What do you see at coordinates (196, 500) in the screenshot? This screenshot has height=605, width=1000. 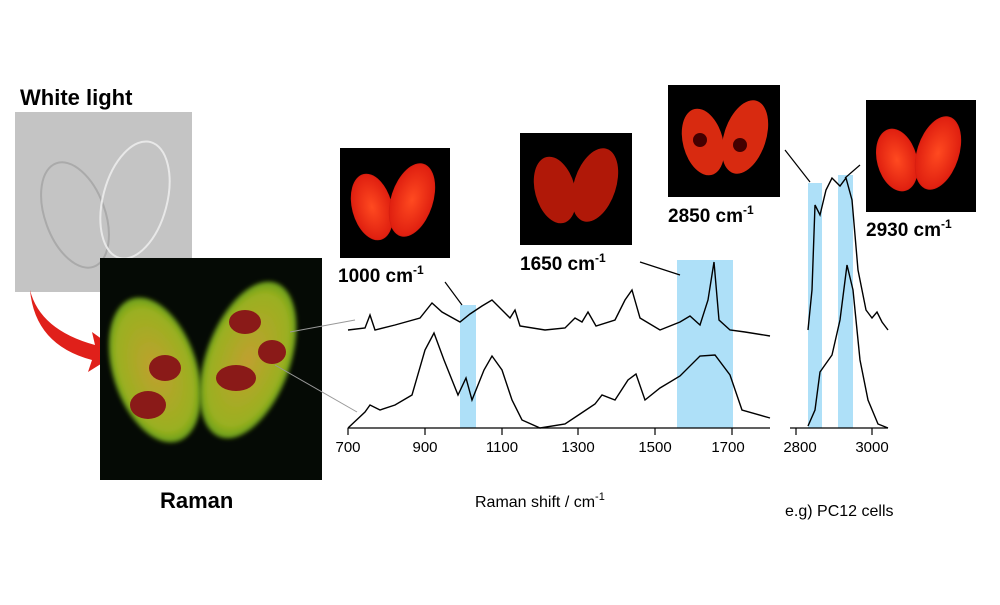 I see `raman-label: Raman` at bounding box center [196, 500].